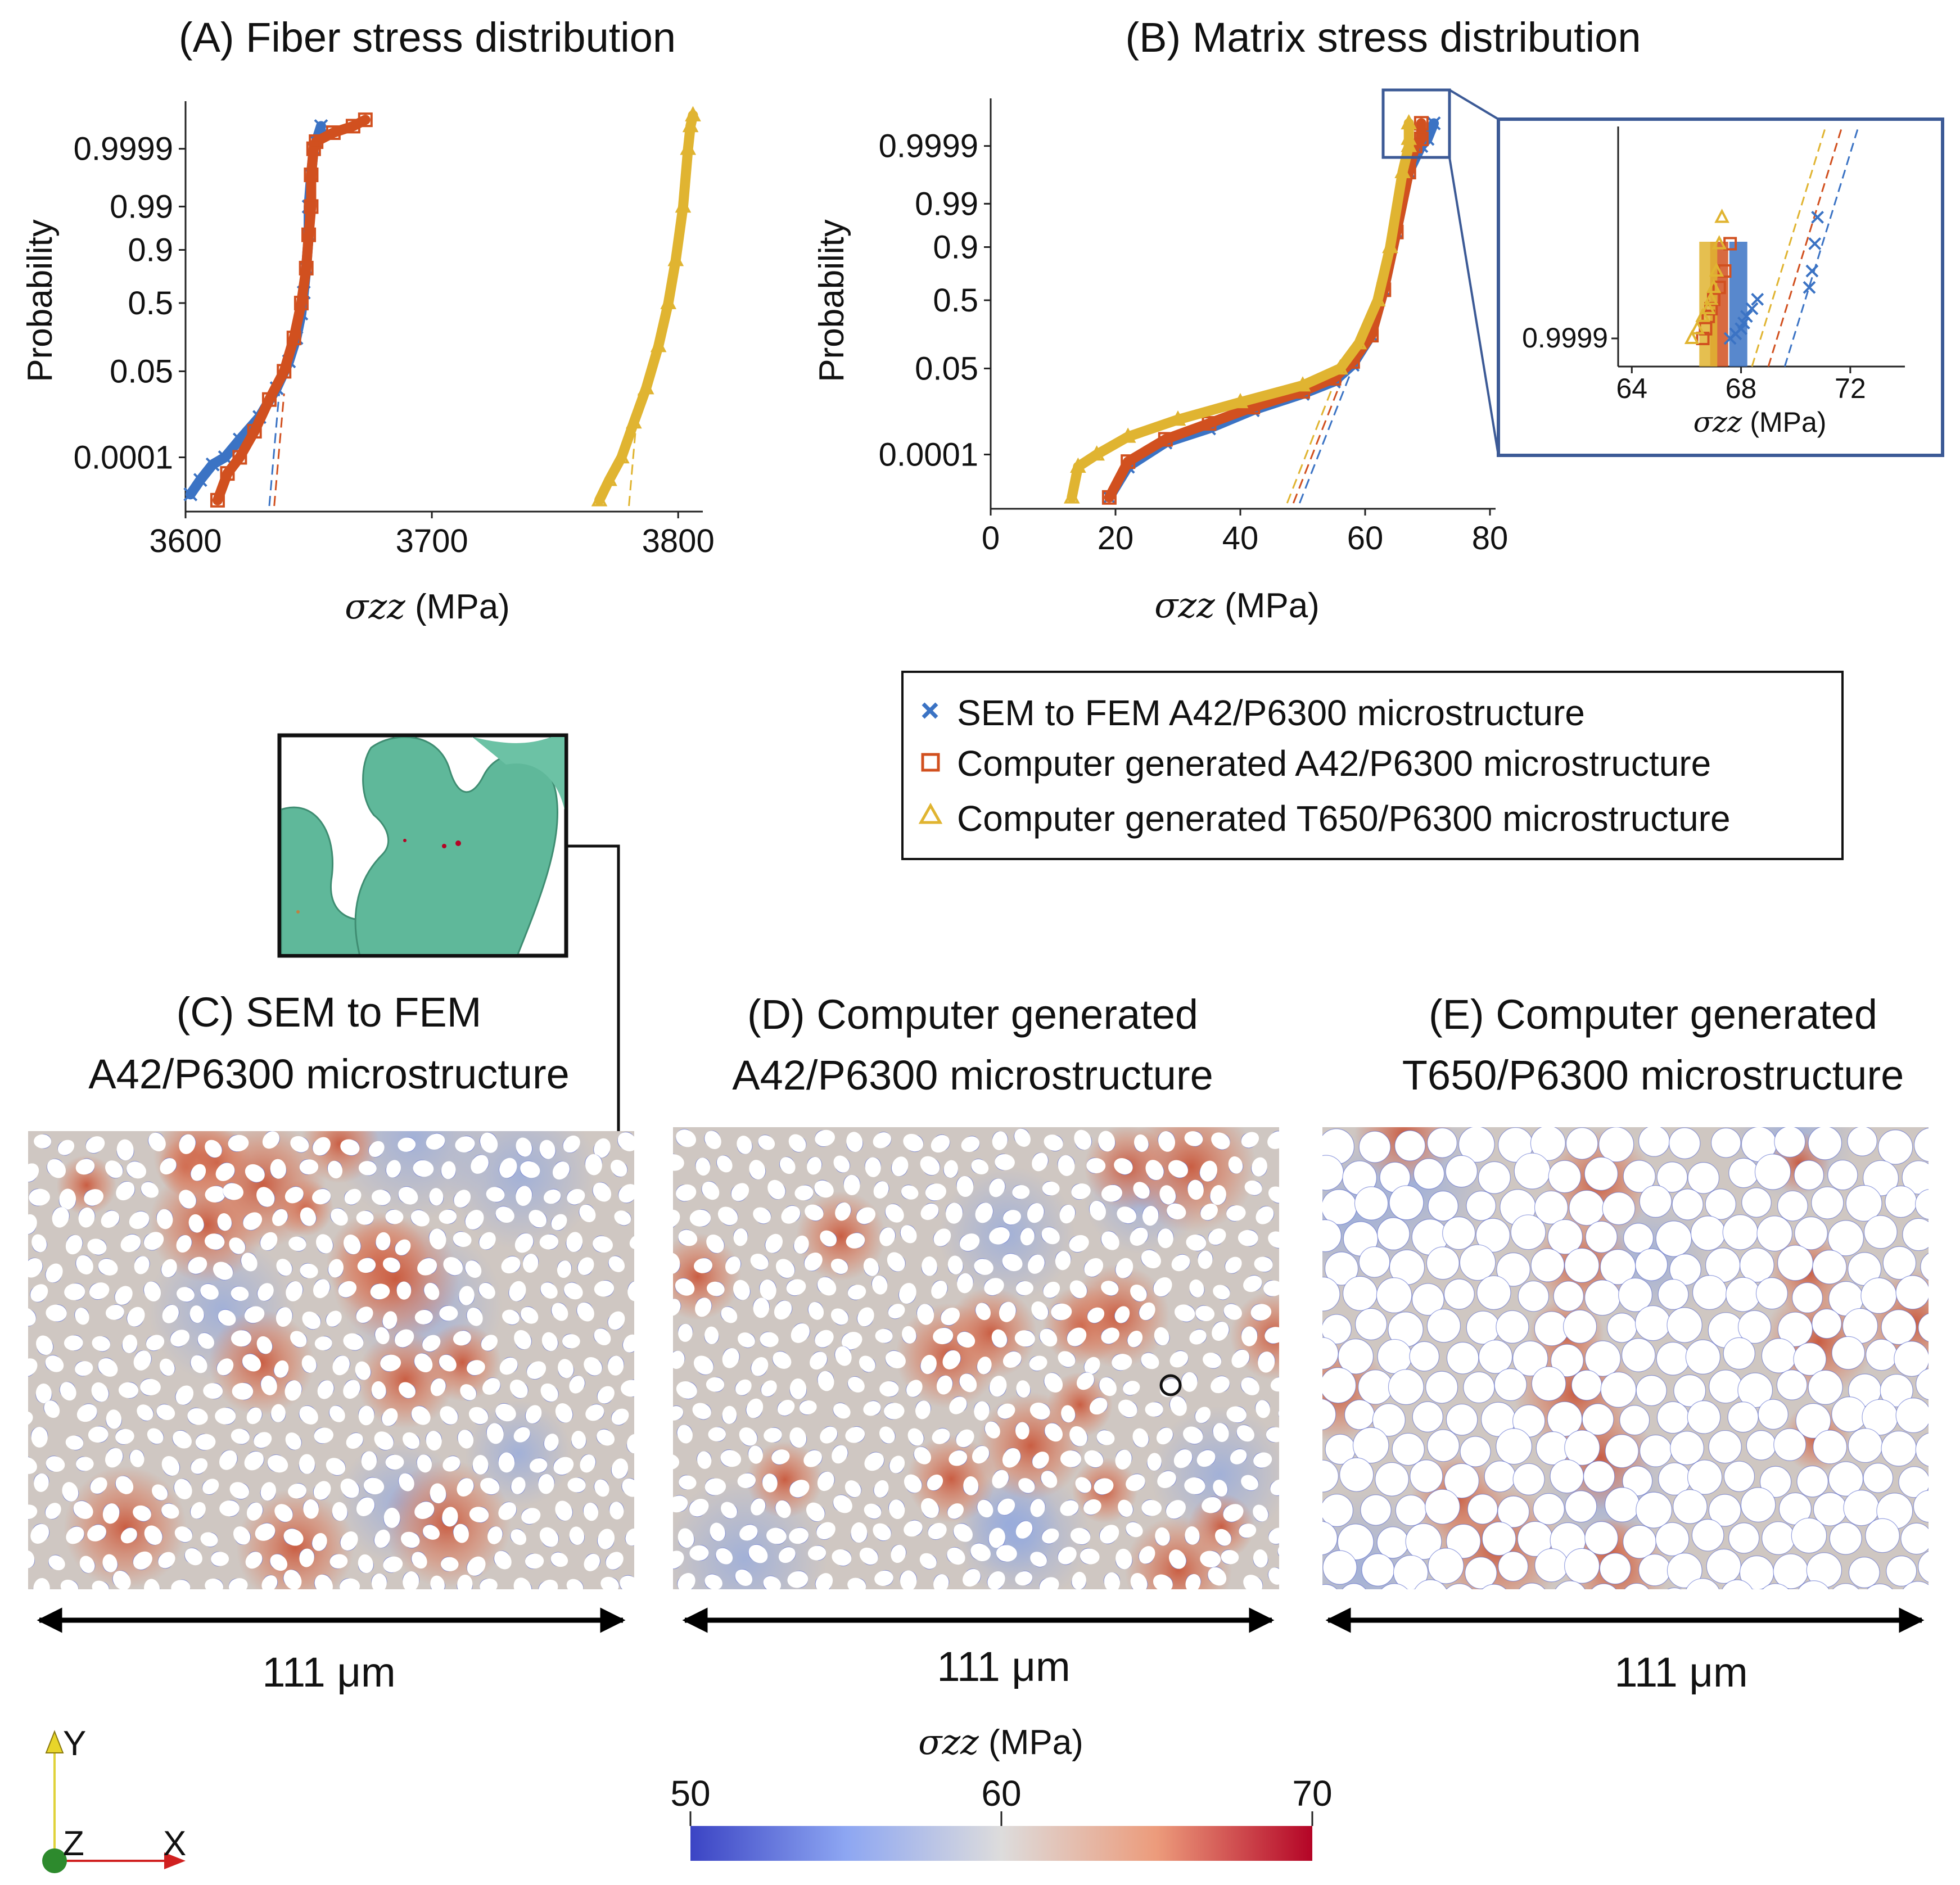 This screenshot has height=1885, width=1960. Describe the element at coordinates (1625, 1358) in the screenshot. I see `panel-e-stress-field` at that location.